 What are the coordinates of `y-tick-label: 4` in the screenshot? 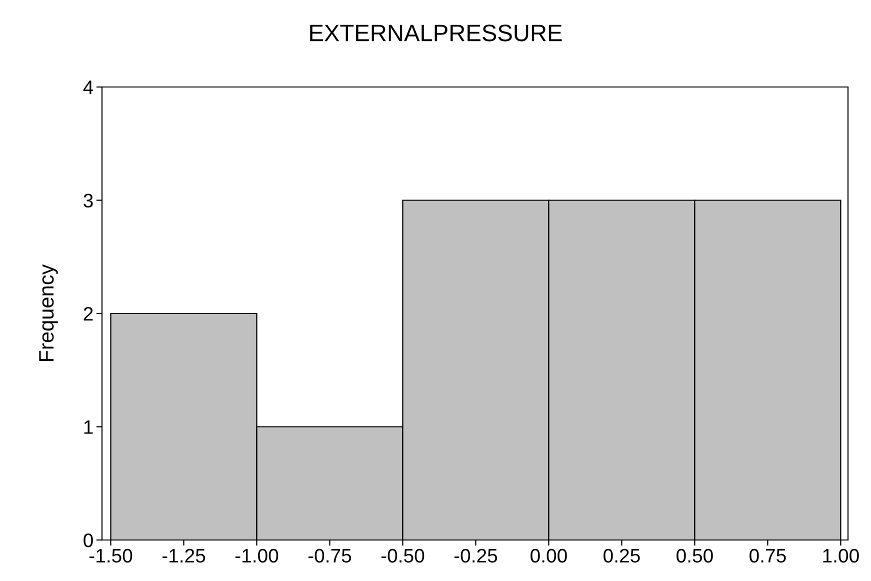 It's located at (88, 87).